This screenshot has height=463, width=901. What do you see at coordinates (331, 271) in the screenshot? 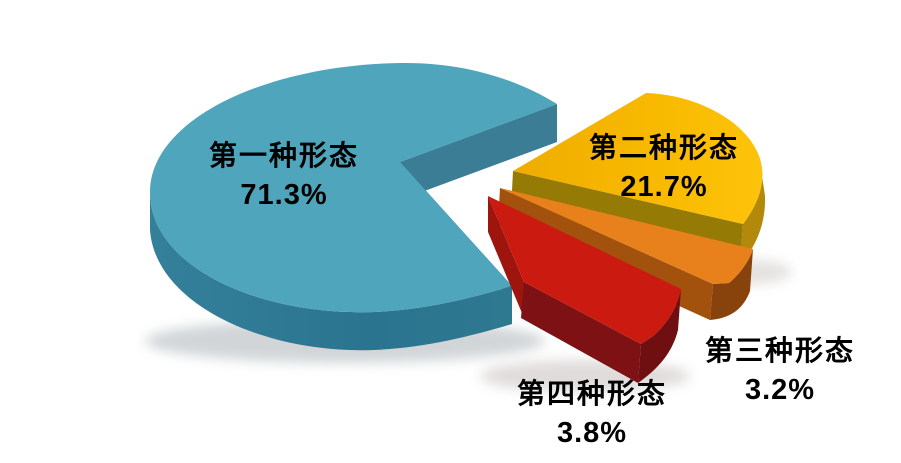
I see `slice-1-rim-wall` at bounding box center [331, 271].